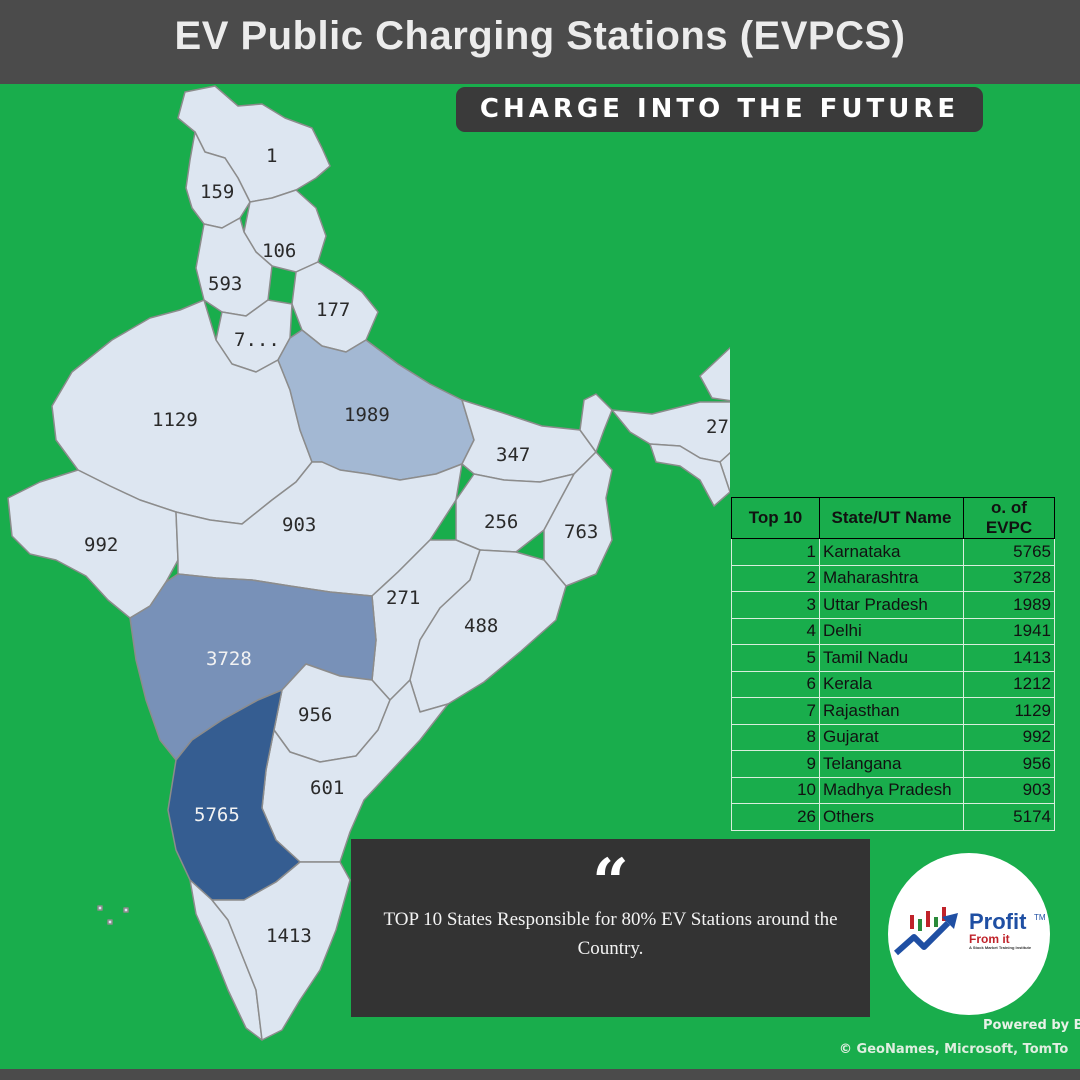  I want to click on row-count: 1989, so click(1009, 605).